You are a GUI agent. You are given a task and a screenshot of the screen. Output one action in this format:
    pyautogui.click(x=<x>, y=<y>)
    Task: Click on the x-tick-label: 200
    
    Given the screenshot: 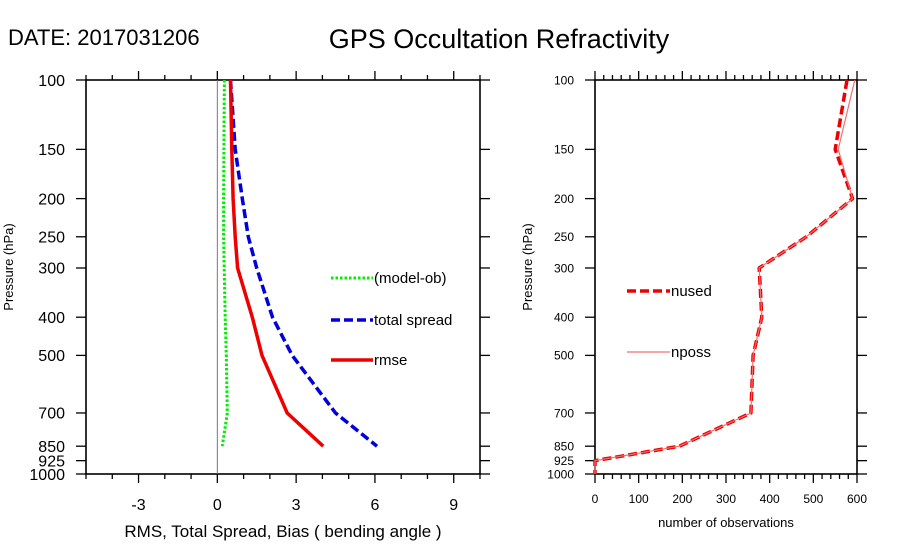 What is the action you would take?
    pyautogui.click(x=682, y=499)
    